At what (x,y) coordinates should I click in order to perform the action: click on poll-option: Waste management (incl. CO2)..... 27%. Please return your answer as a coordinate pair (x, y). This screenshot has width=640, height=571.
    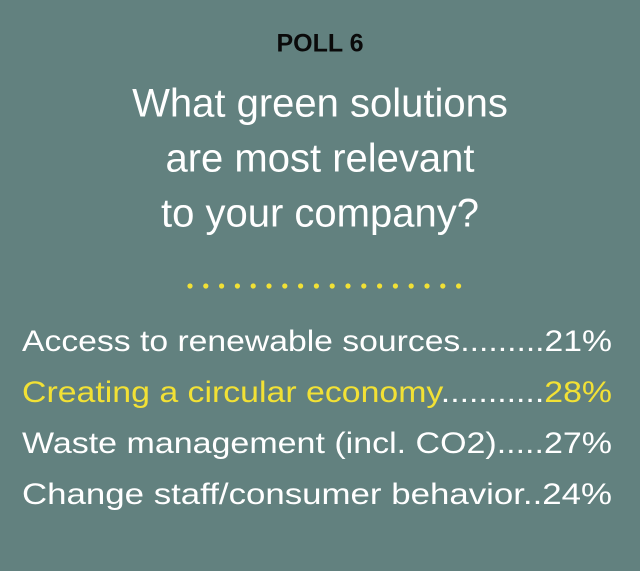
    Looking at the image, I should click on (317, 443).